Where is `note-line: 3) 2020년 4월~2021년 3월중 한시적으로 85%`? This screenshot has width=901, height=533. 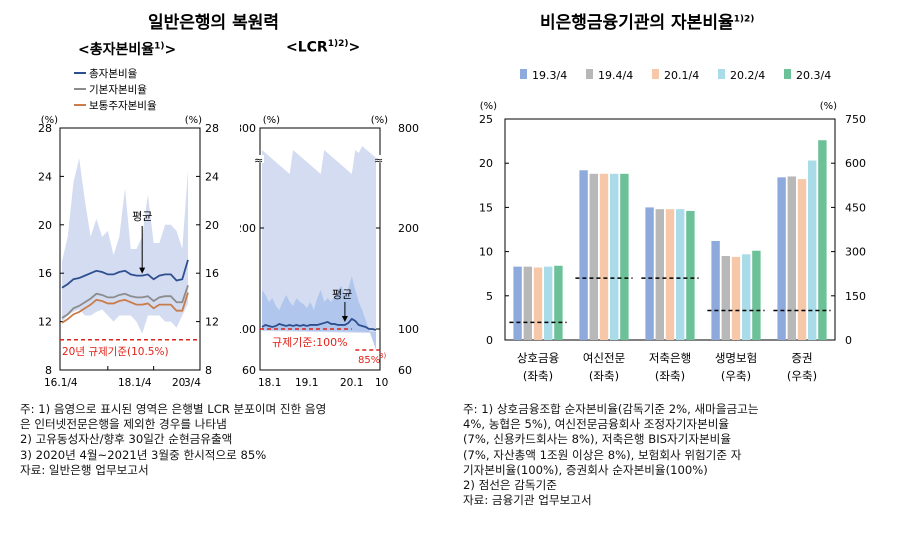 note-line: 3) 2020년 4월~2021년 3월중 한시적으로 85% is located at coordinates (143, 454).